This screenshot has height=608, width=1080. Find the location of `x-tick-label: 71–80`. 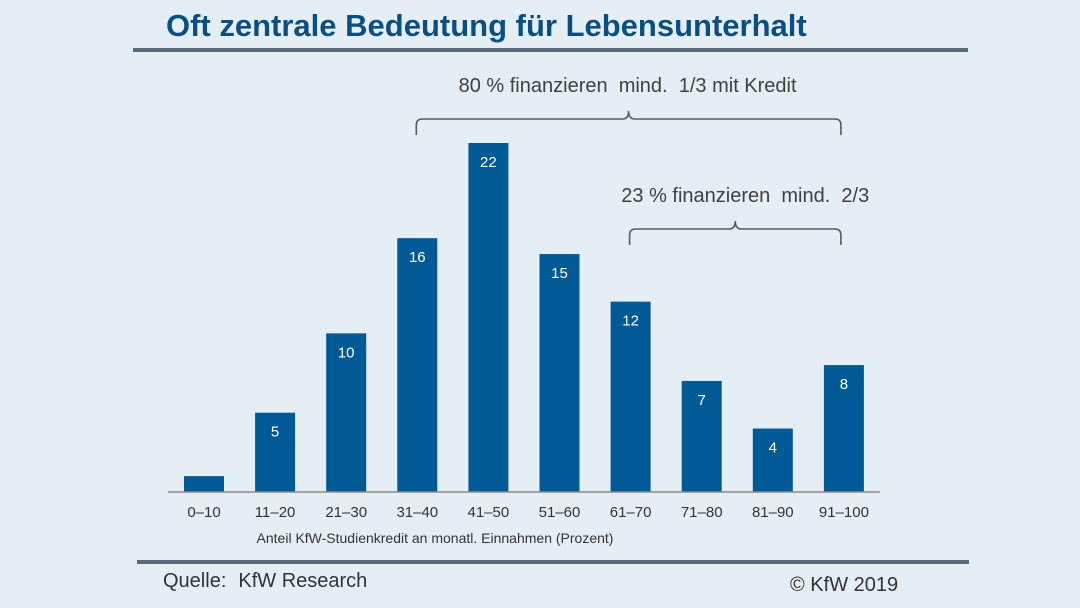

x-tick-label: 71–80 is located at coordinates (702, 512).